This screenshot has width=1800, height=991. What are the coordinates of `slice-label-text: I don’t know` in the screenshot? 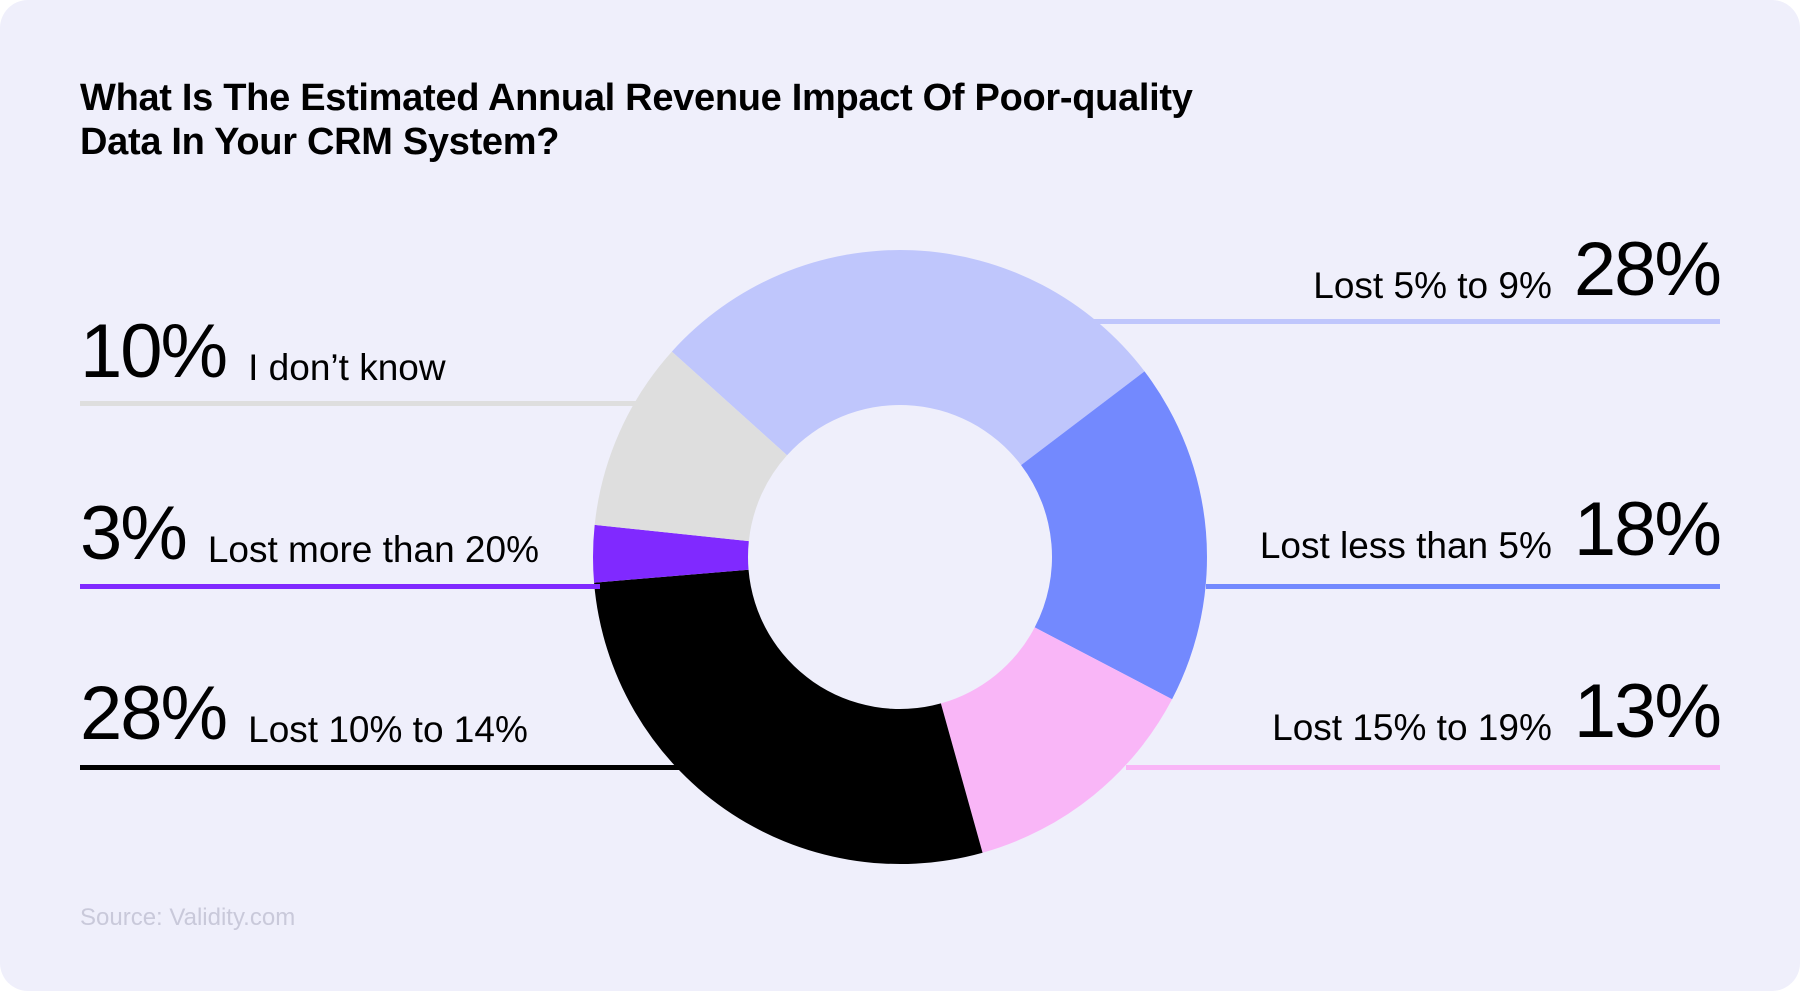 It's located at (347, 367).